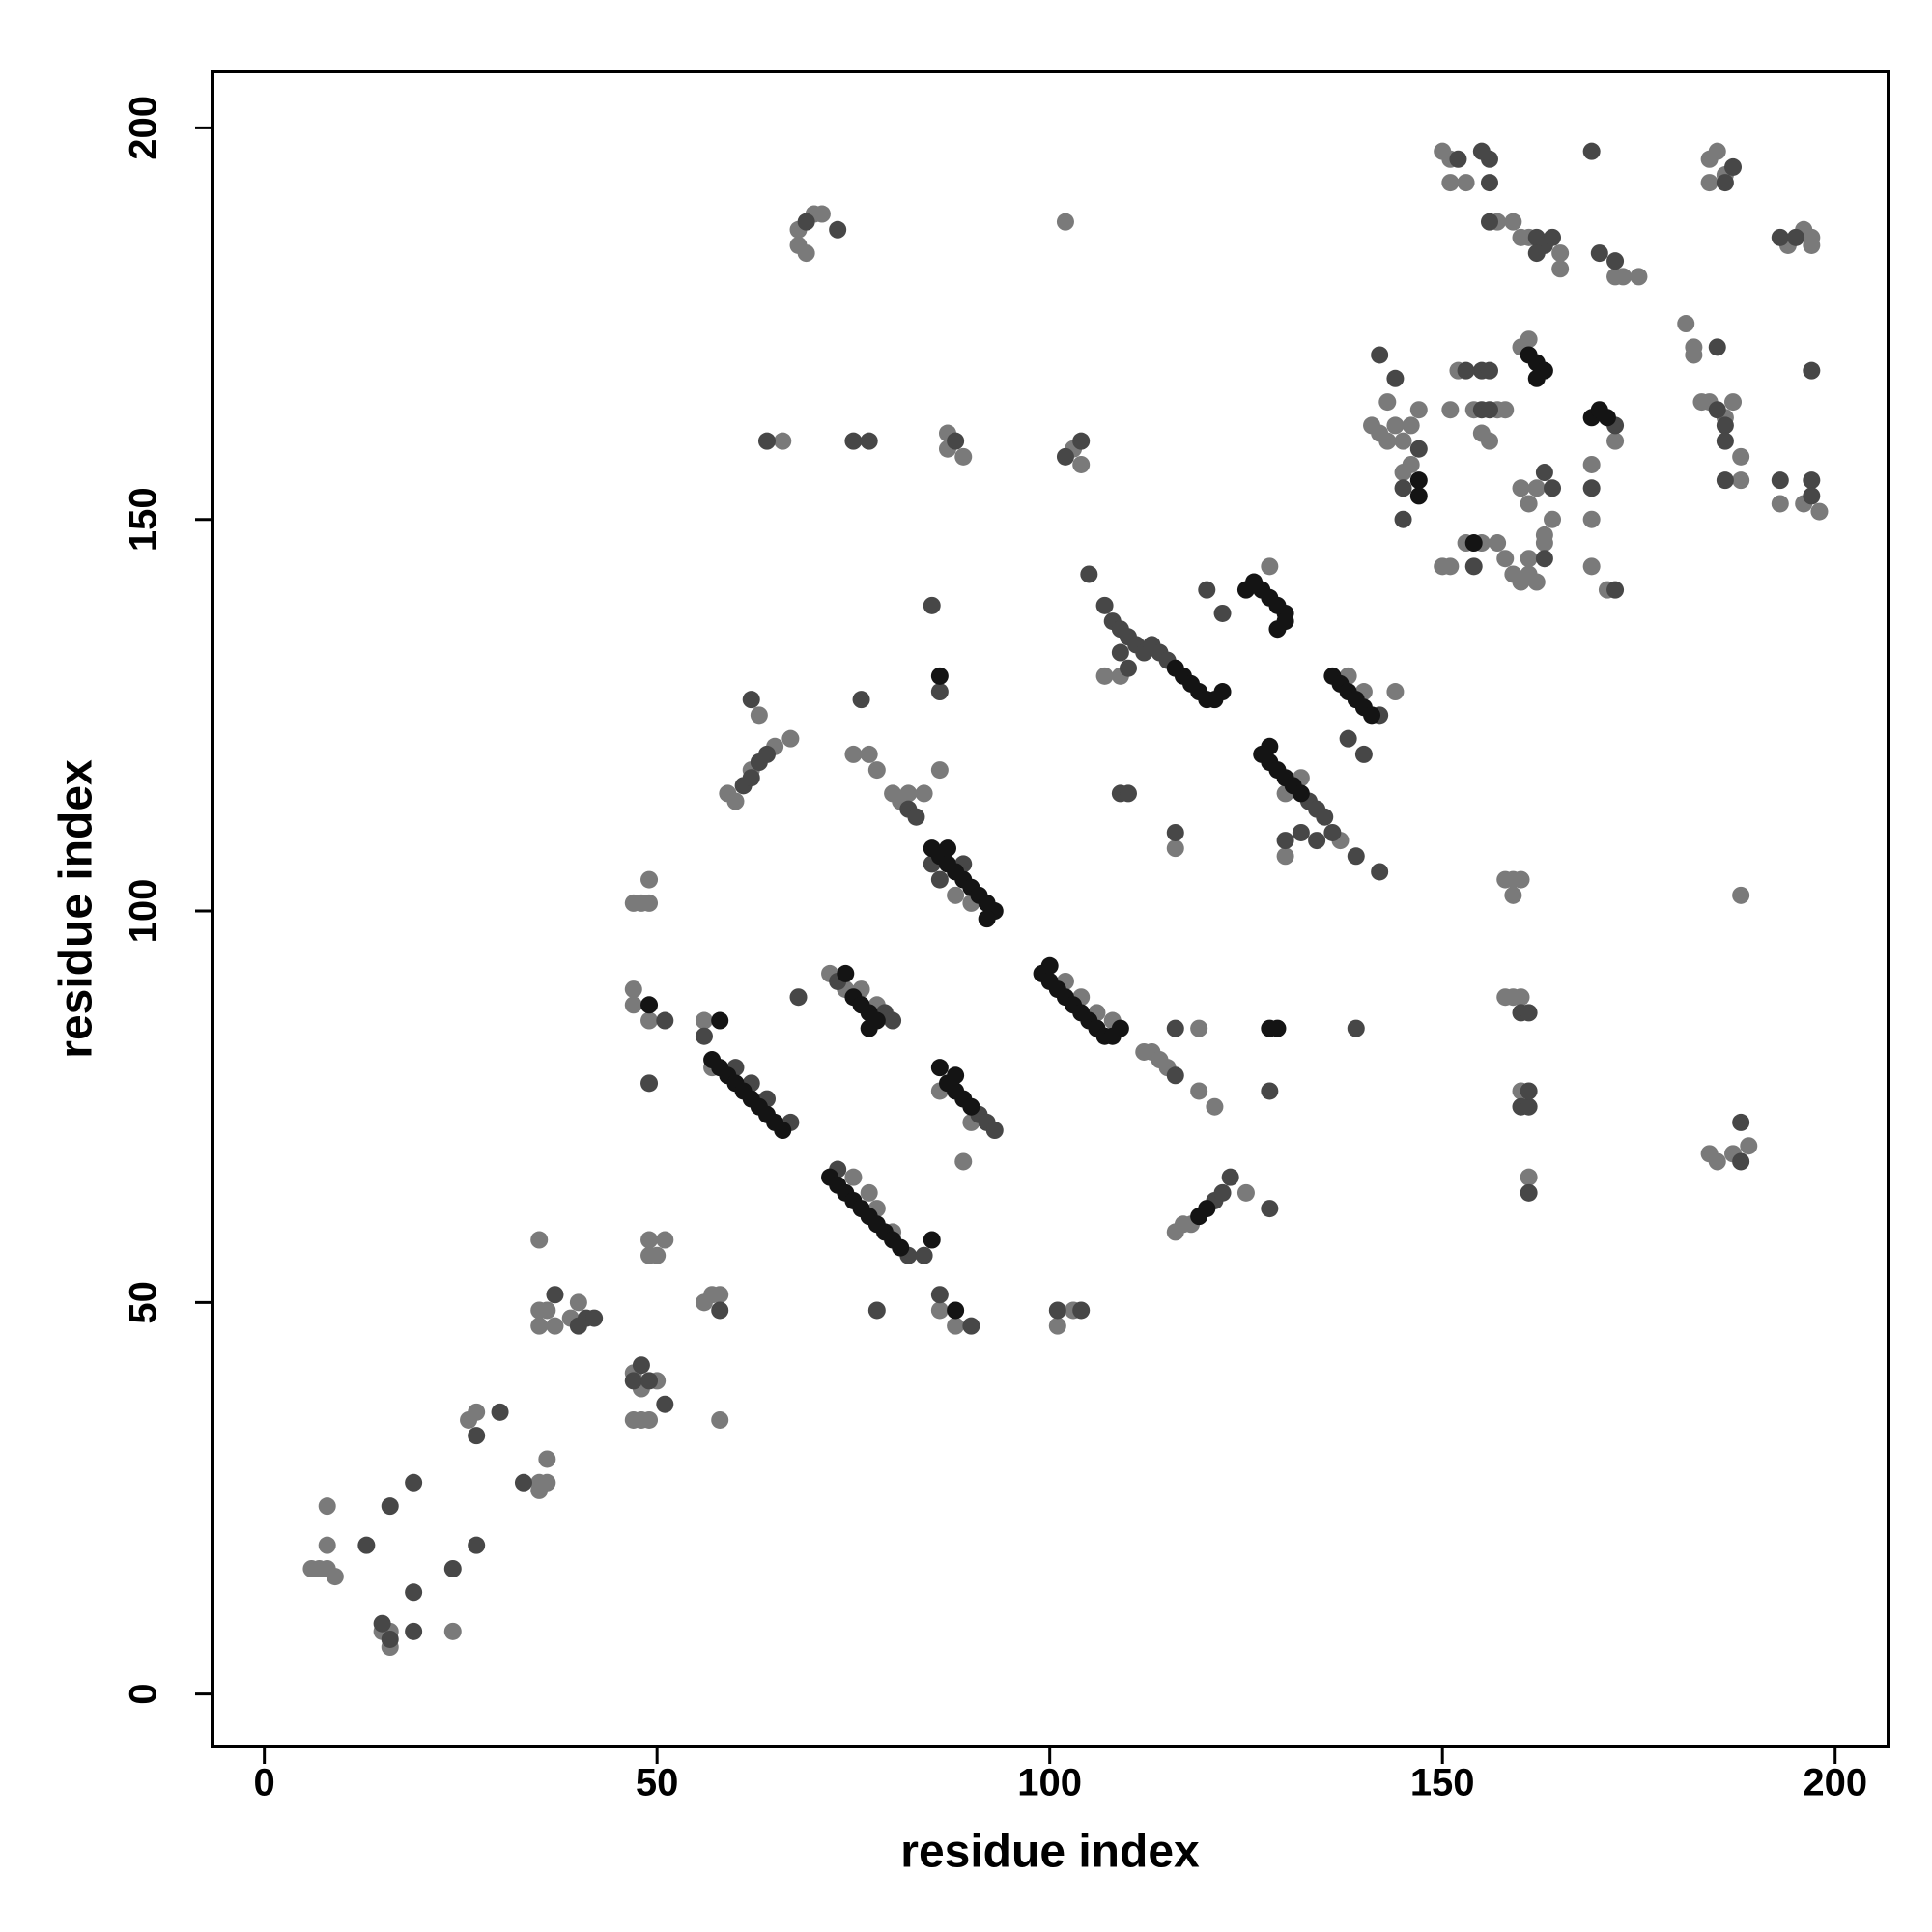 The image size is (1932, 1932). Describe the element at coordinates (144, 128) in the screenshot. I see `y-tick-label: 200` at that location.